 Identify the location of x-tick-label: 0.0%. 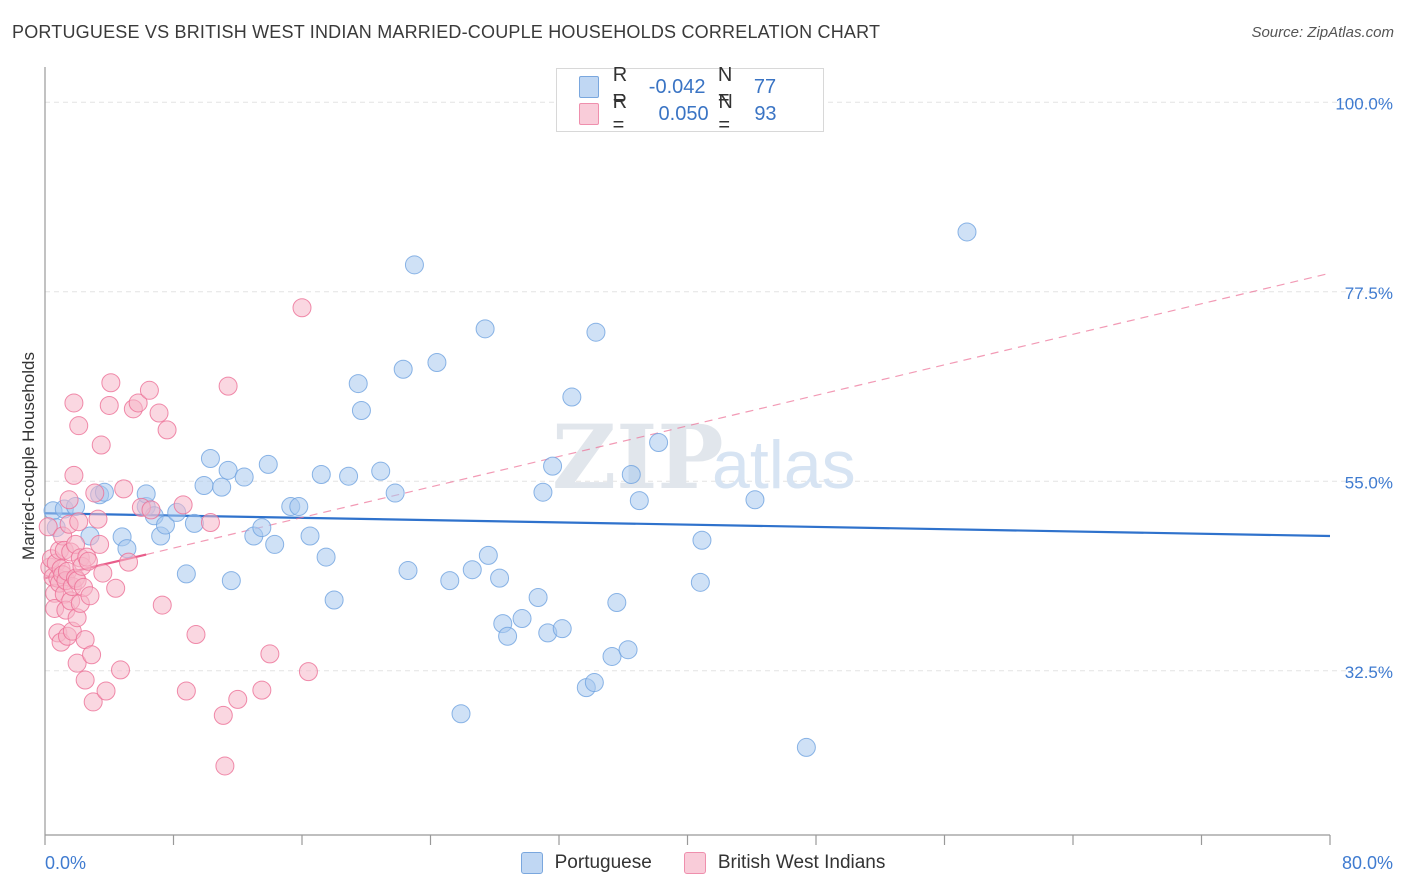
(65, 863).